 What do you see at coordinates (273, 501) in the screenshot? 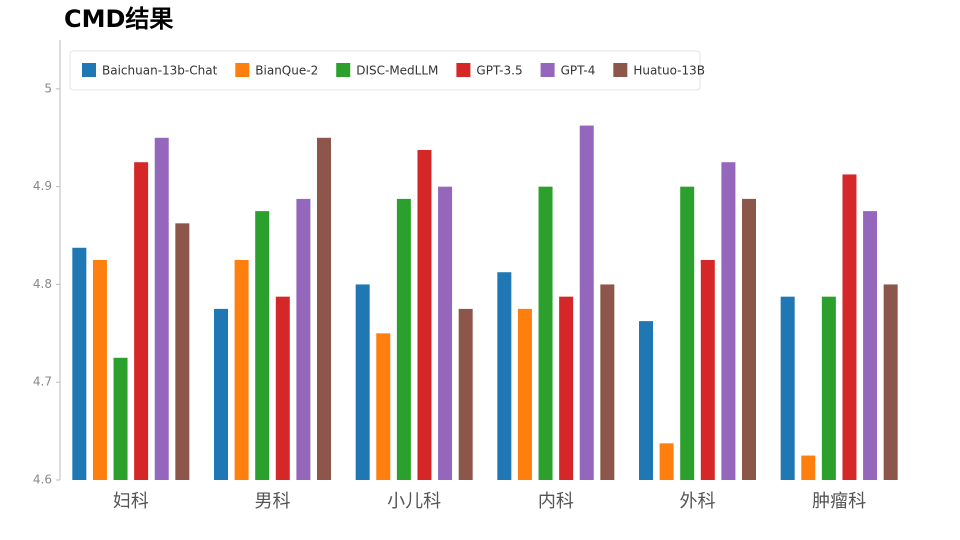
I see `x-tick-label: 男科` at bounding box center [273, 501].